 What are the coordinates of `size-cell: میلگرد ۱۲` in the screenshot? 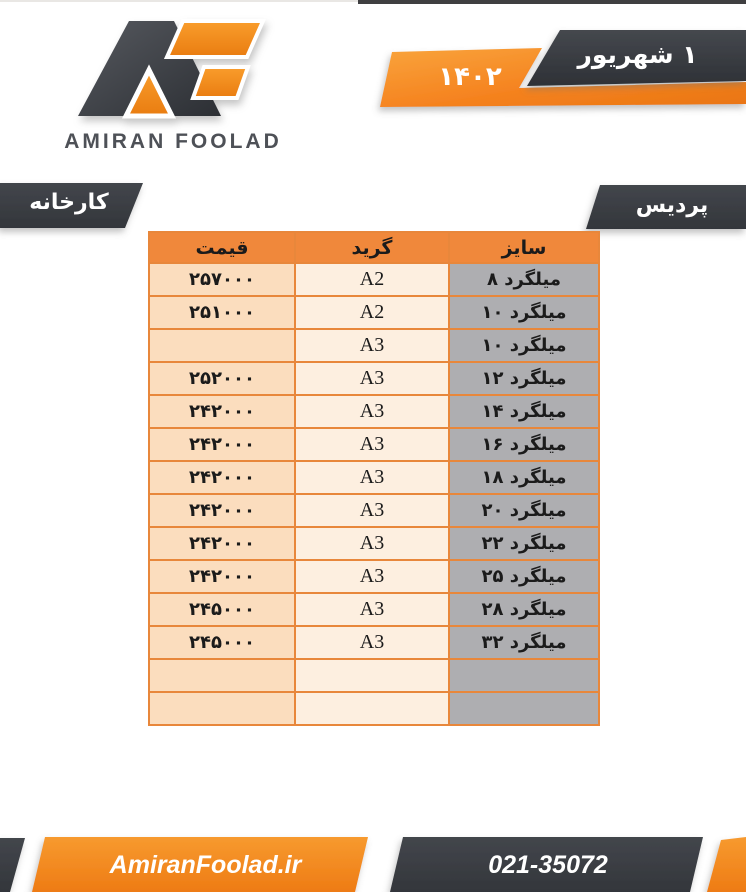 It's located at (524, 378).